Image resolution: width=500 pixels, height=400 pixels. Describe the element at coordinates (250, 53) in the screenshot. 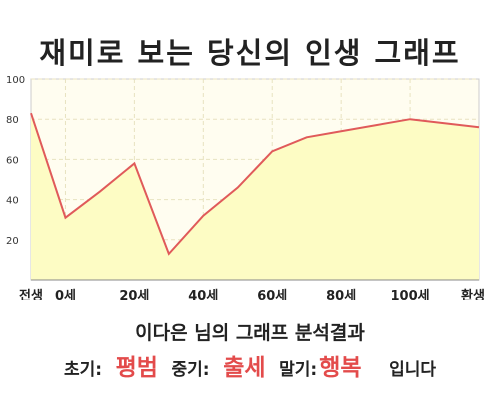

I see `chart-title: 재미로 보는 당신의 인생 그래프` at that location.